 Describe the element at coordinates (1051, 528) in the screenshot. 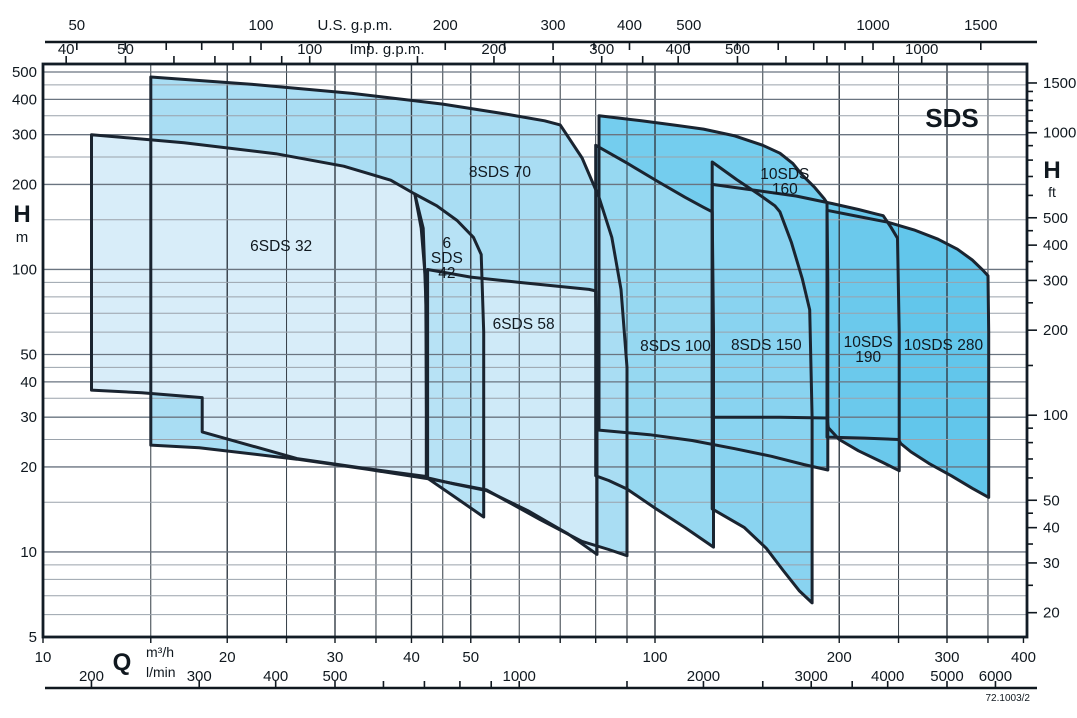

I see `h-ft-label-40: 40` at that location.